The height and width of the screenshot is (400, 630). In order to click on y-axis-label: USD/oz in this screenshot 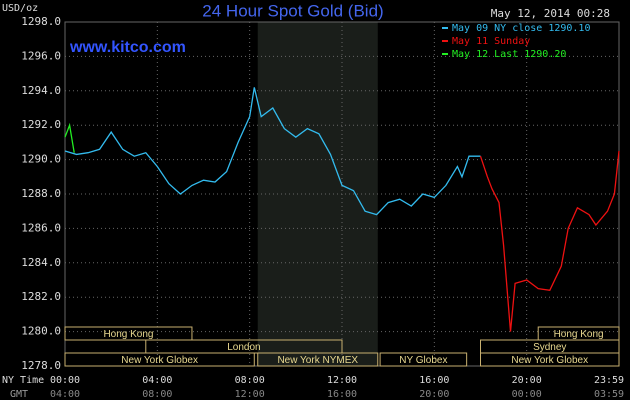, I will do `click(20, 8)`.